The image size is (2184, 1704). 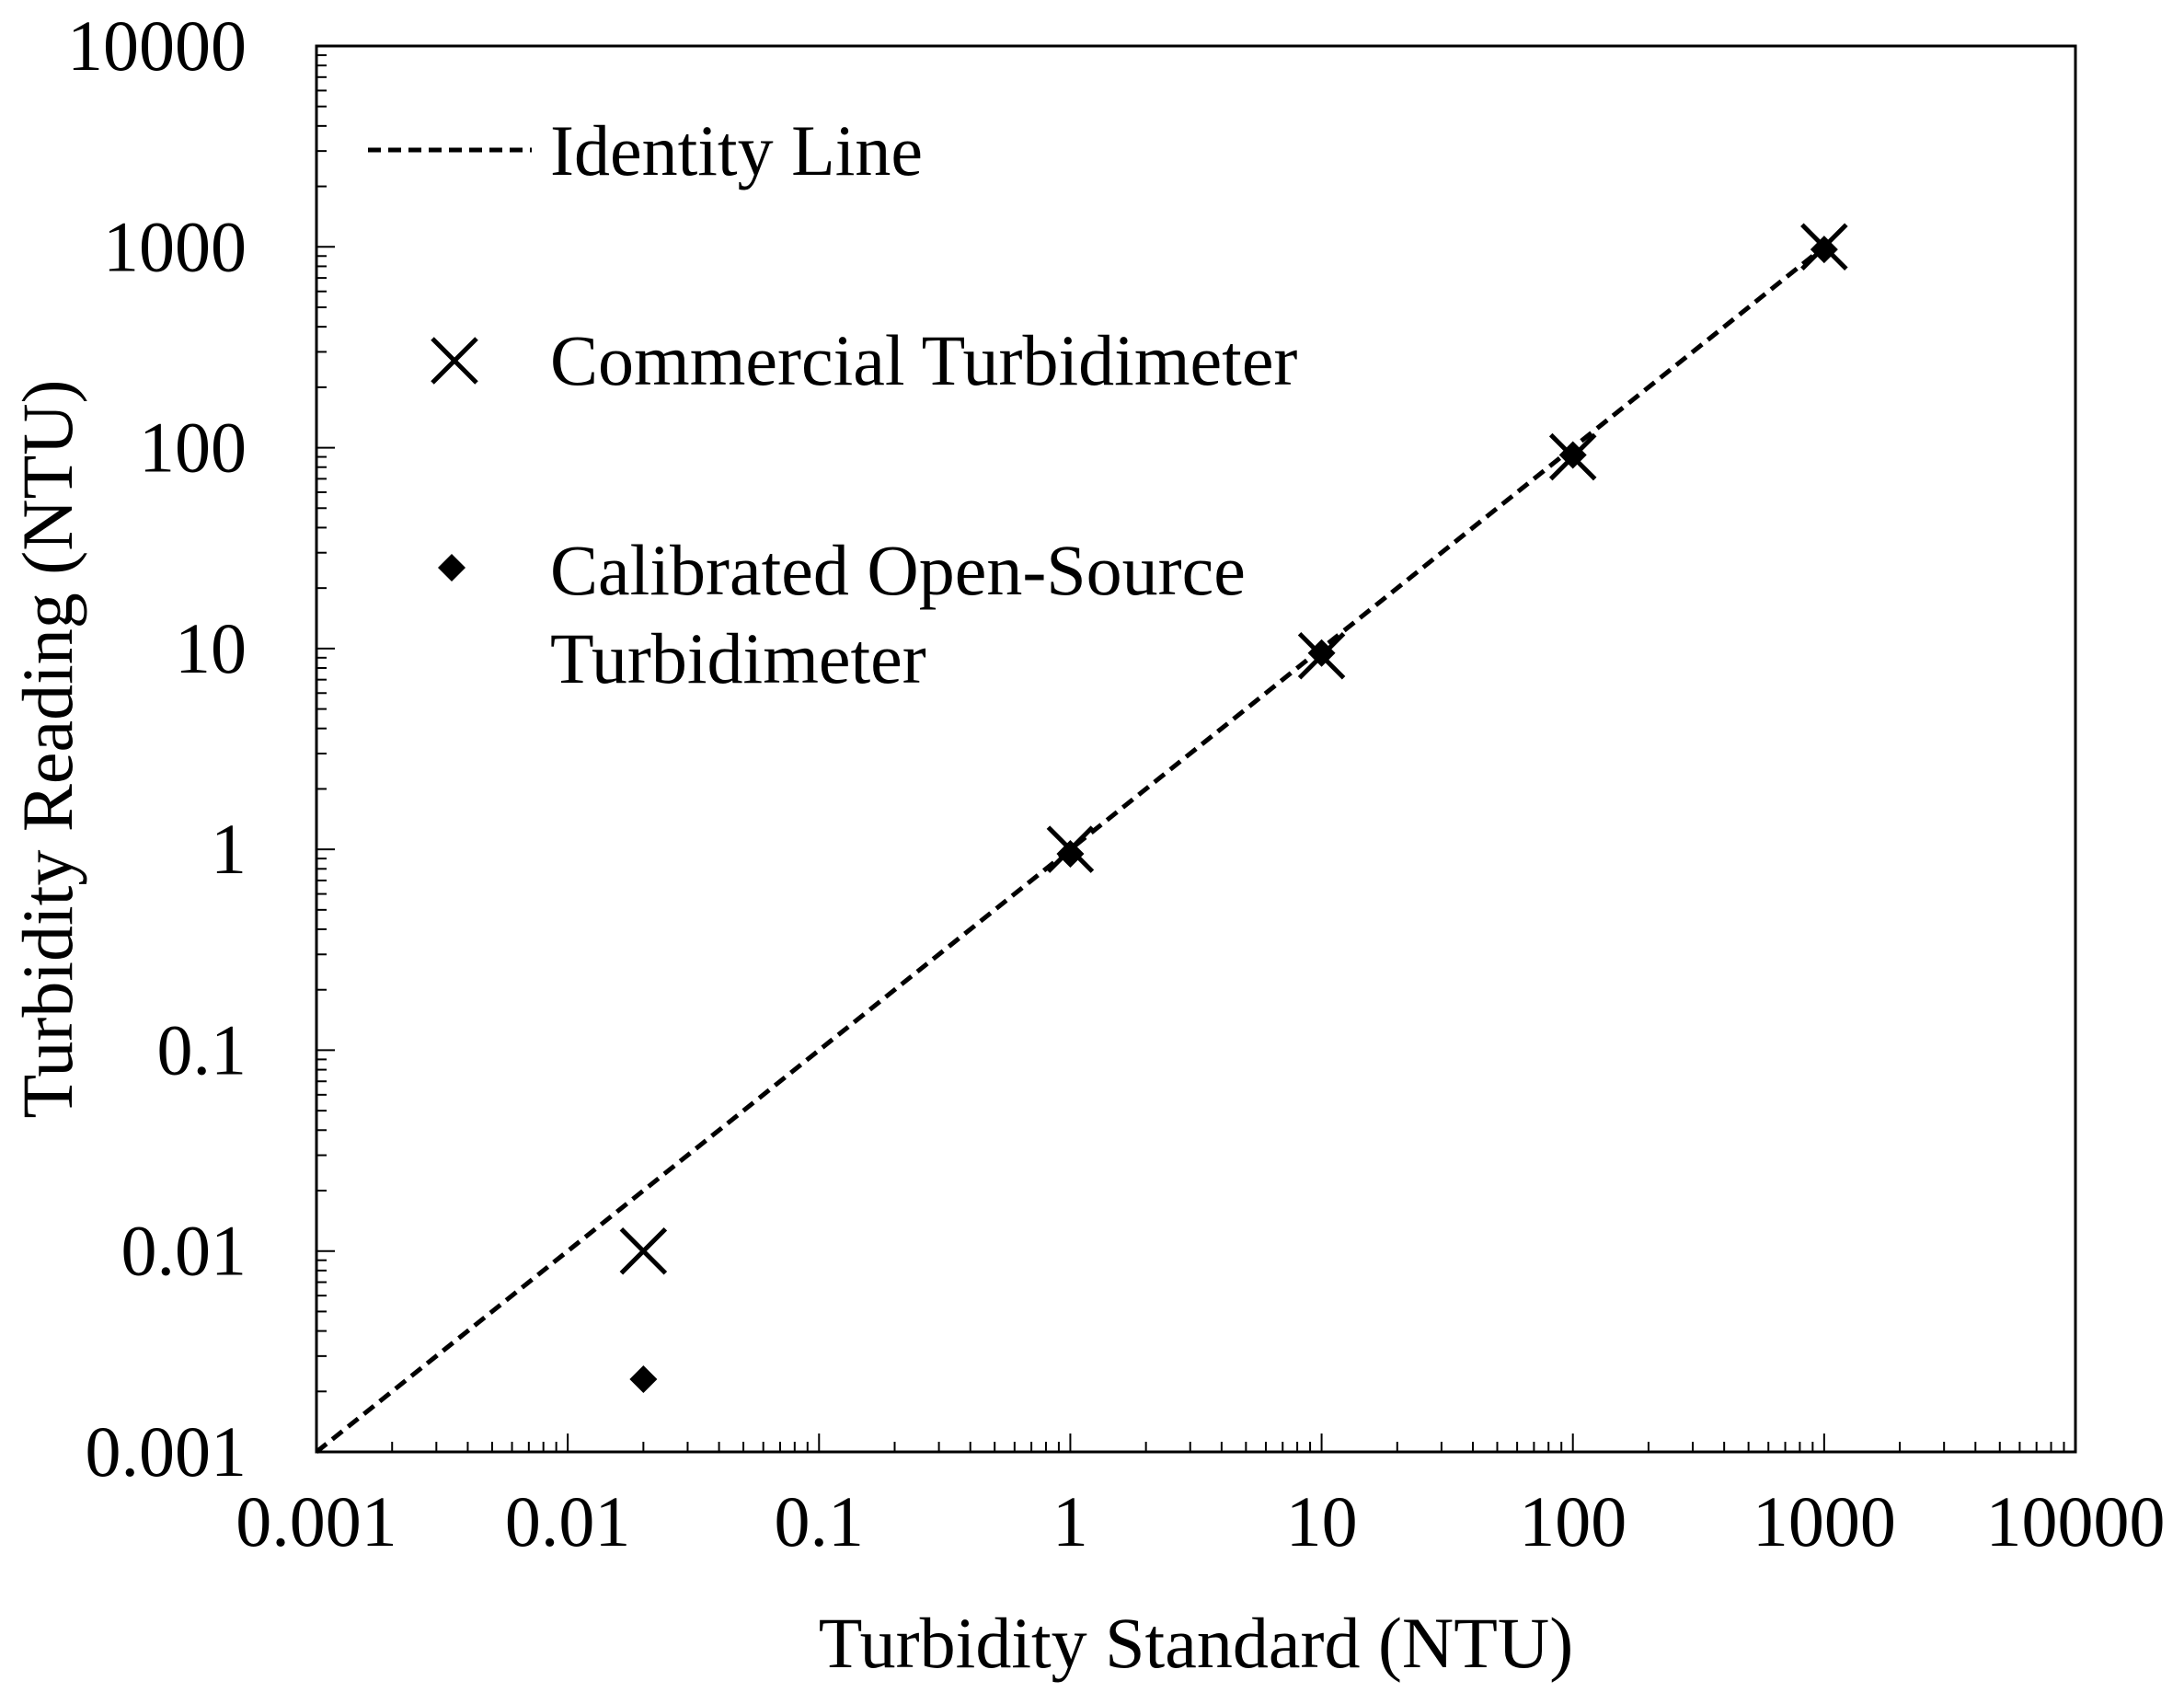 I want to click on x-tick-label: 1000, so click(x=1824, y=1521).